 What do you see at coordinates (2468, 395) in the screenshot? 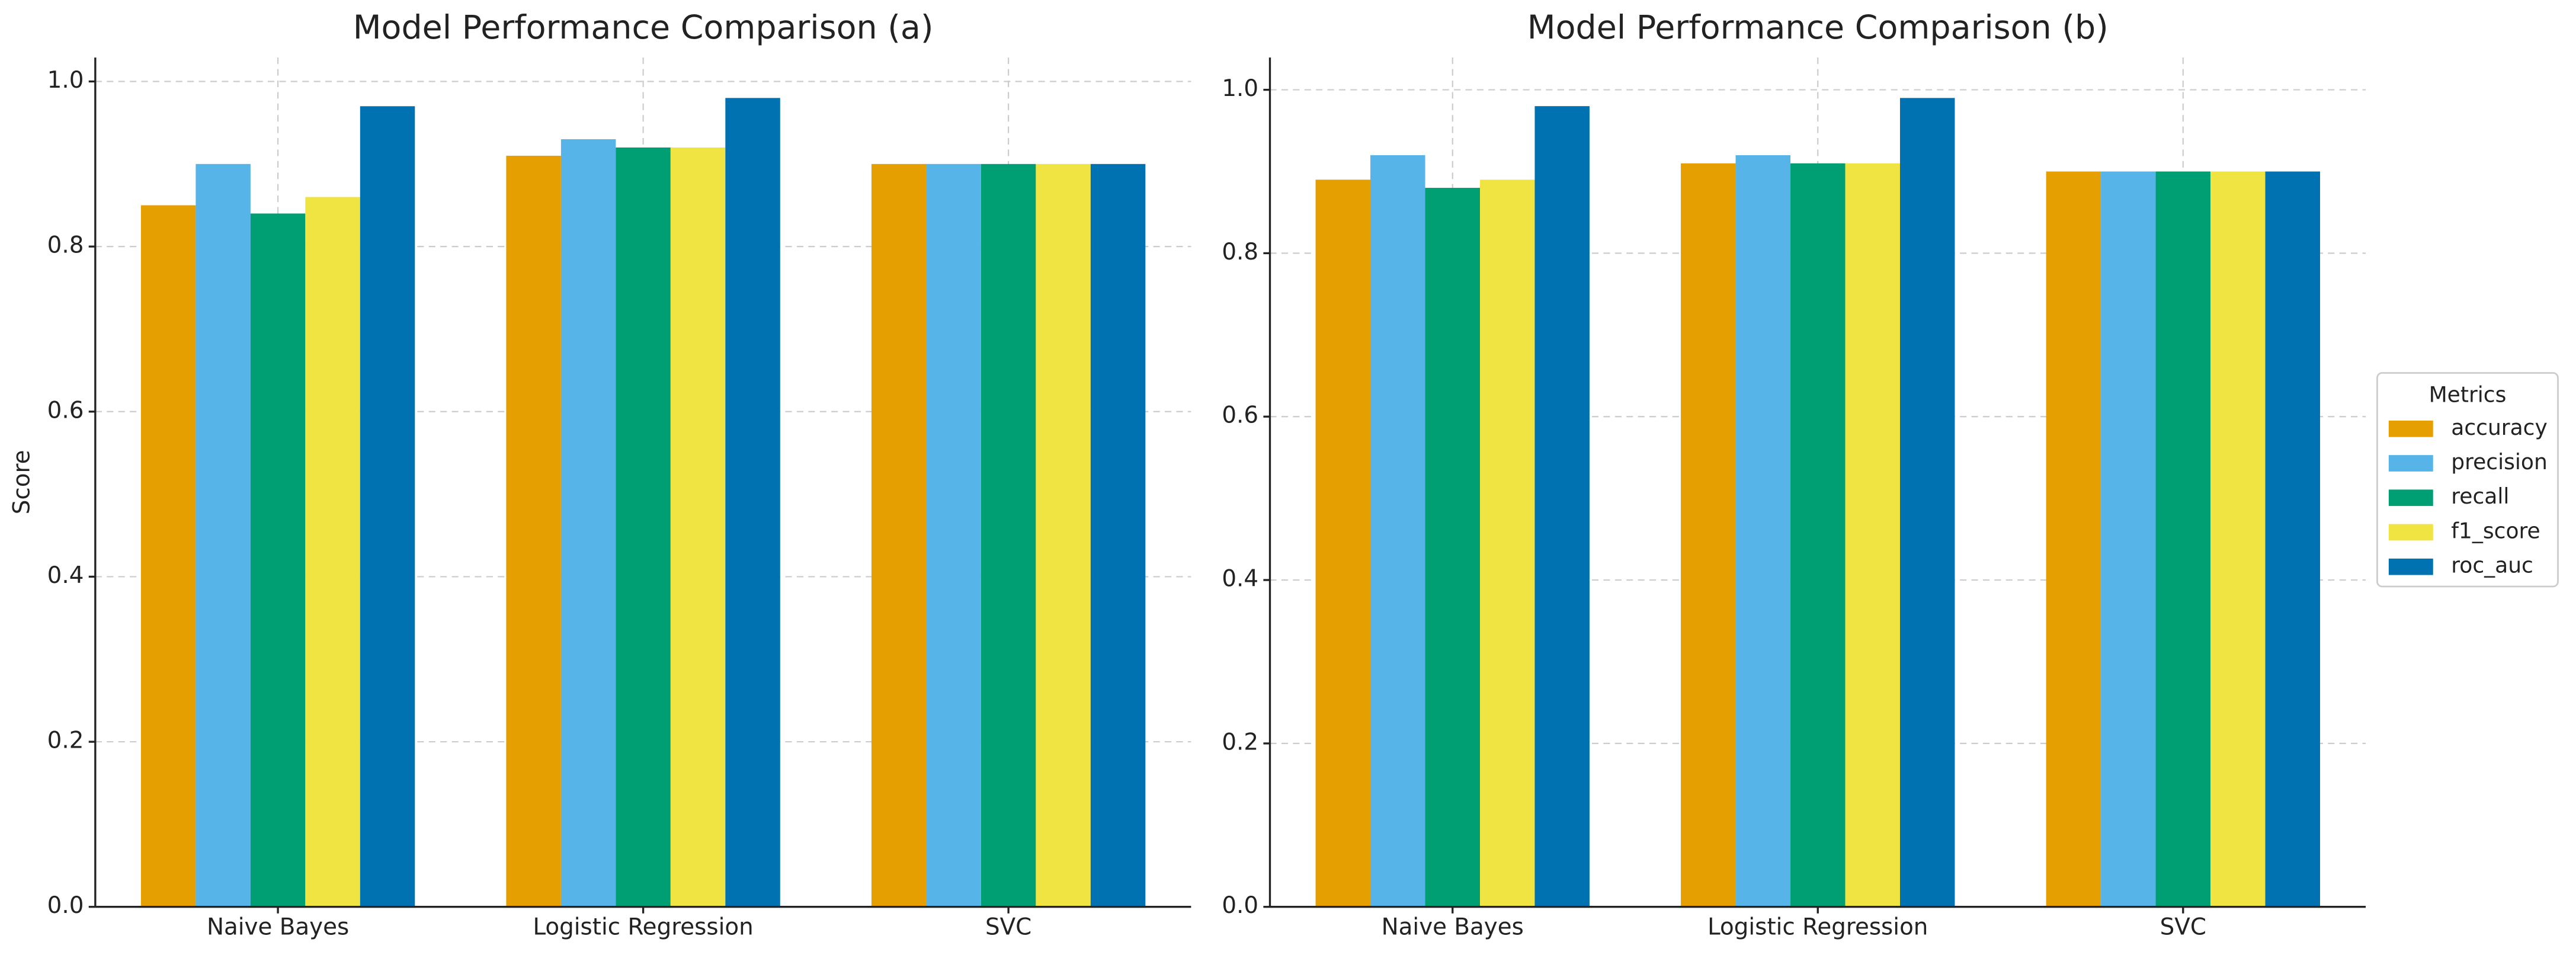
I see `legend-title: Metrics` at bounding box center [2468, 395].